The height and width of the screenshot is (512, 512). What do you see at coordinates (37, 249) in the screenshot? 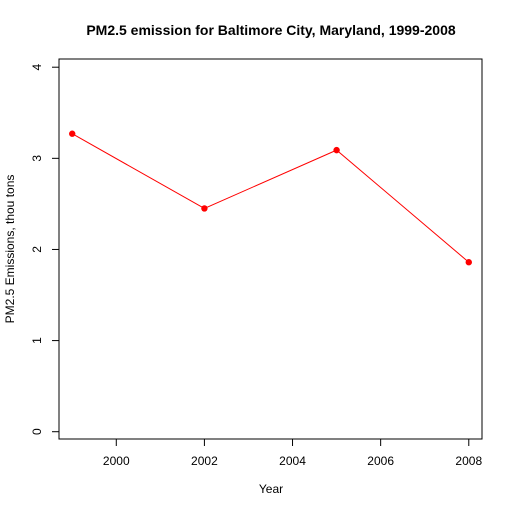
I see `y-tick-label-2: 2` at bounding box center [37, 249].